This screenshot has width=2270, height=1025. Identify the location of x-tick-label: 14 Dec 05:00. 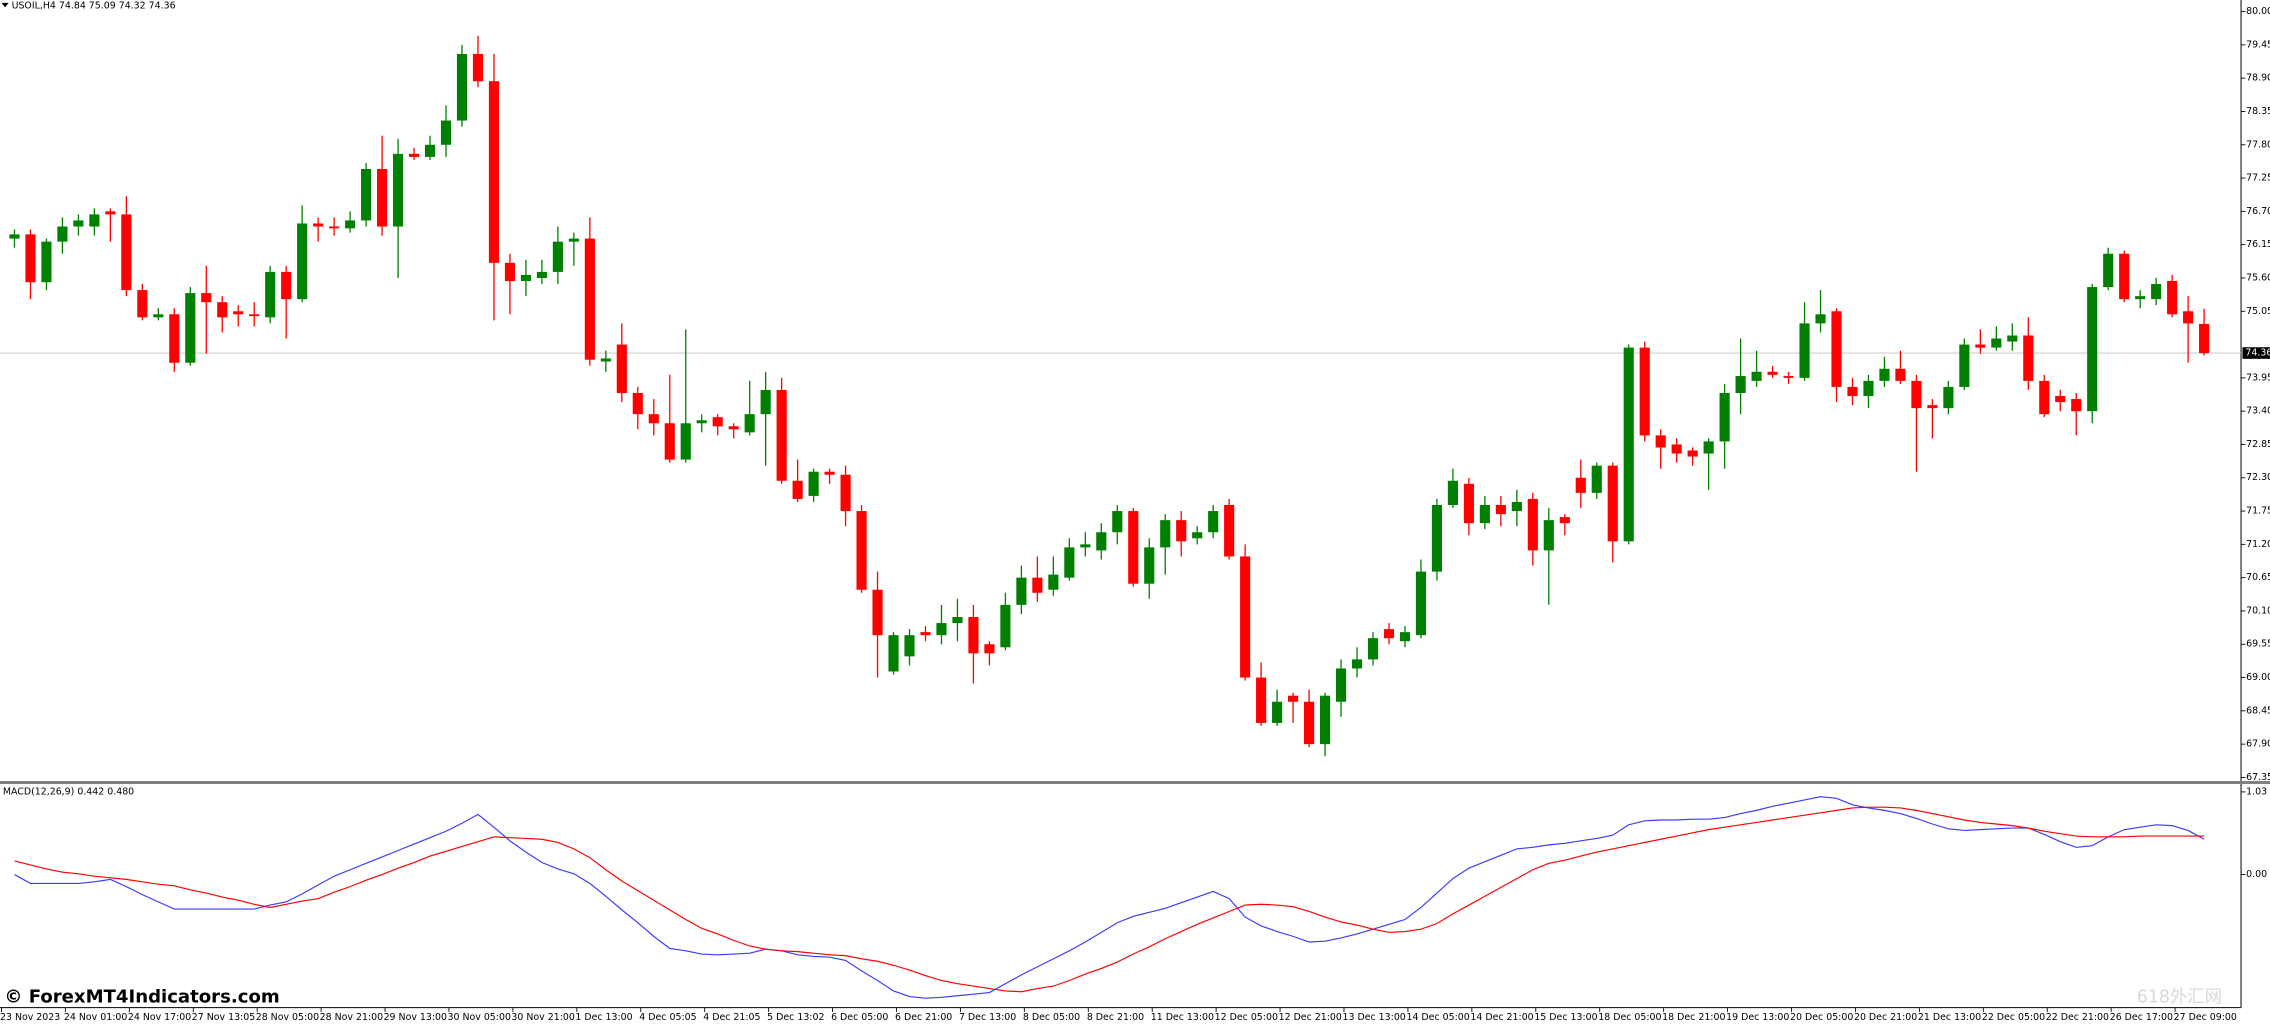
(1437, 1017).